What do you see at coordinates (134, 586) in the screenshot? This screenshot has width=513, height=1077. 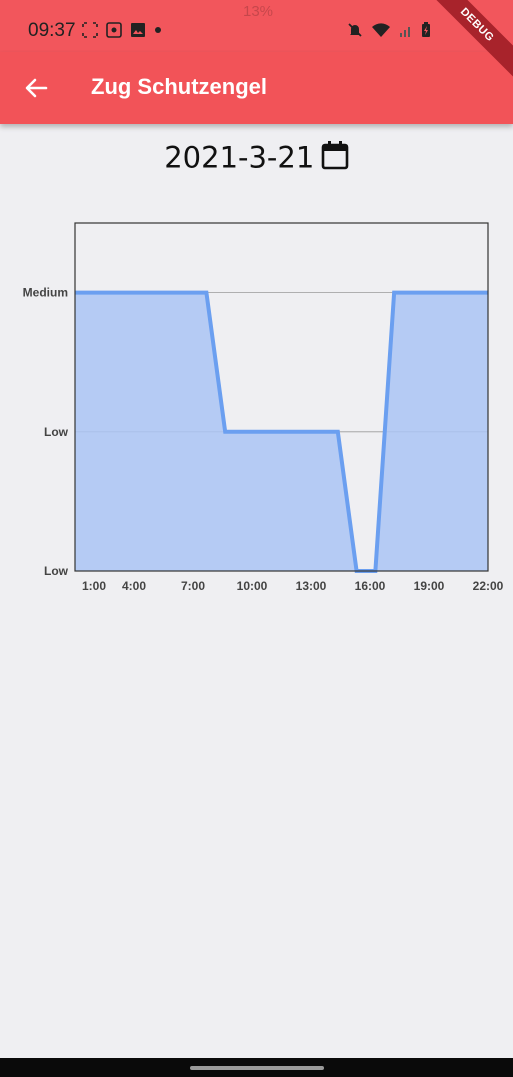 I see `x-tick-label: 4:00` at bounding box center [134, 586].